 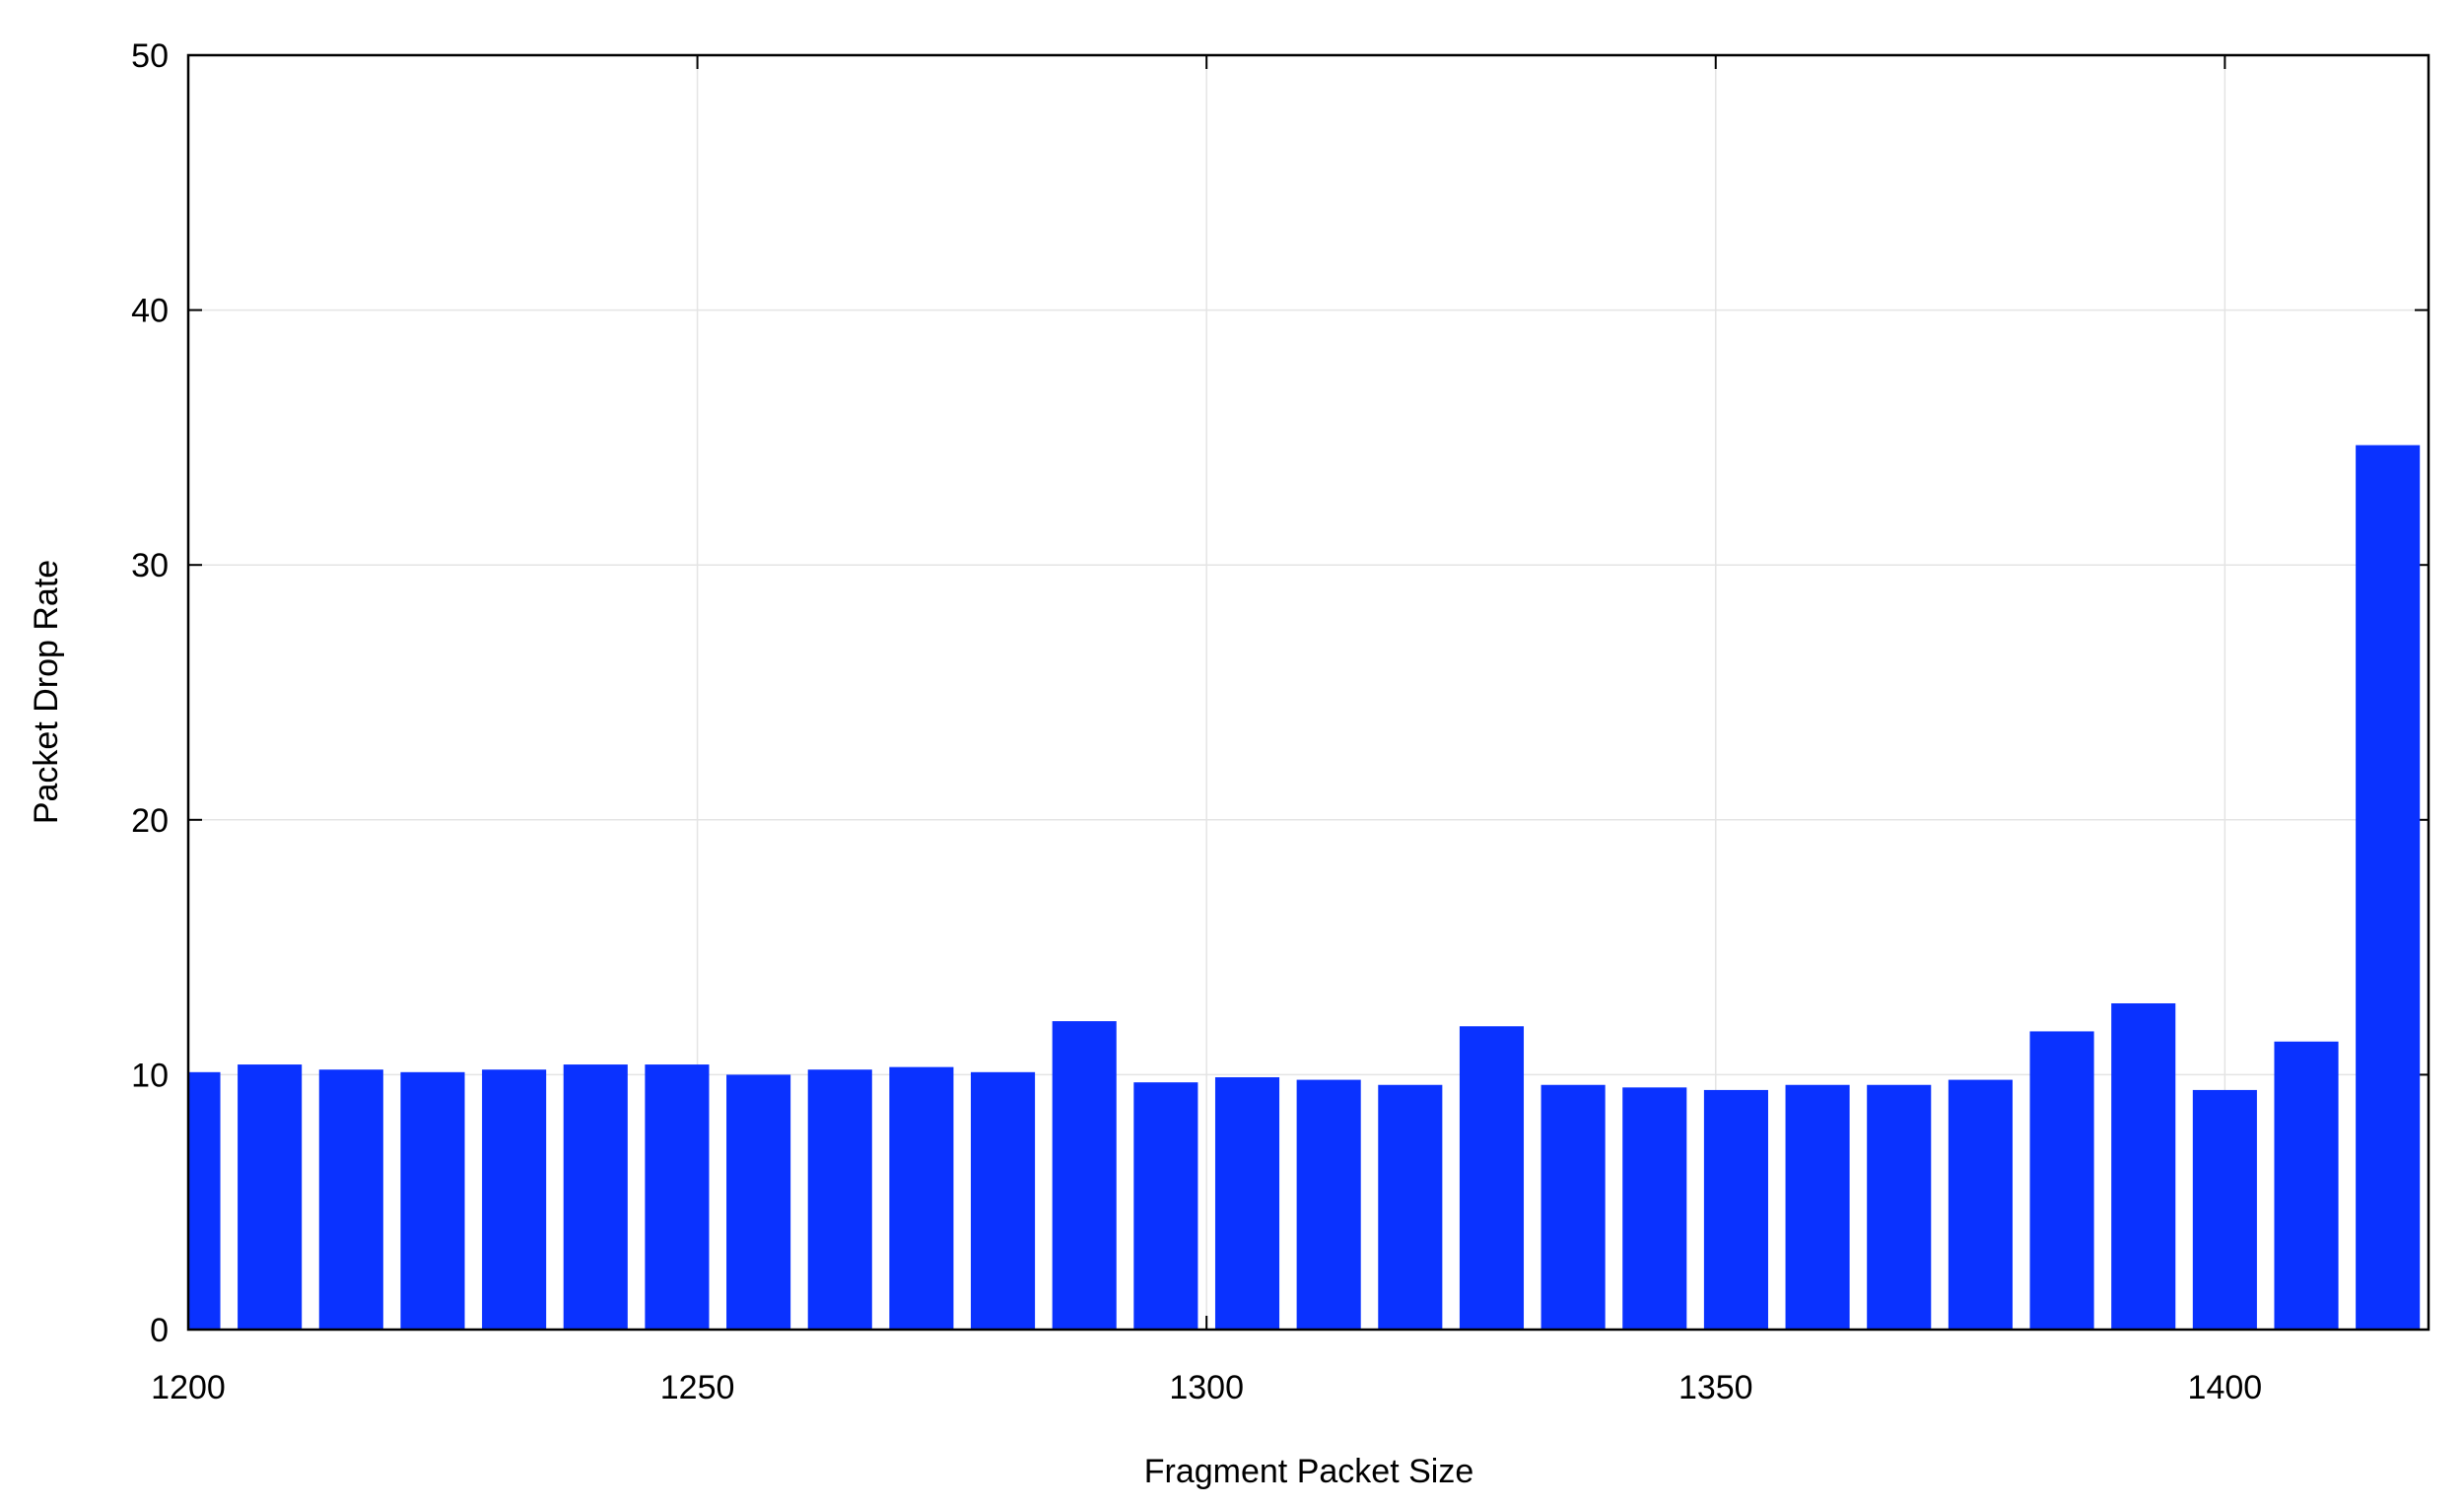 What do you see at coordinates (1715, 1387) in the screenshot?
I see `x-tick-label: 1350` at bounding box center [1715, 1387].